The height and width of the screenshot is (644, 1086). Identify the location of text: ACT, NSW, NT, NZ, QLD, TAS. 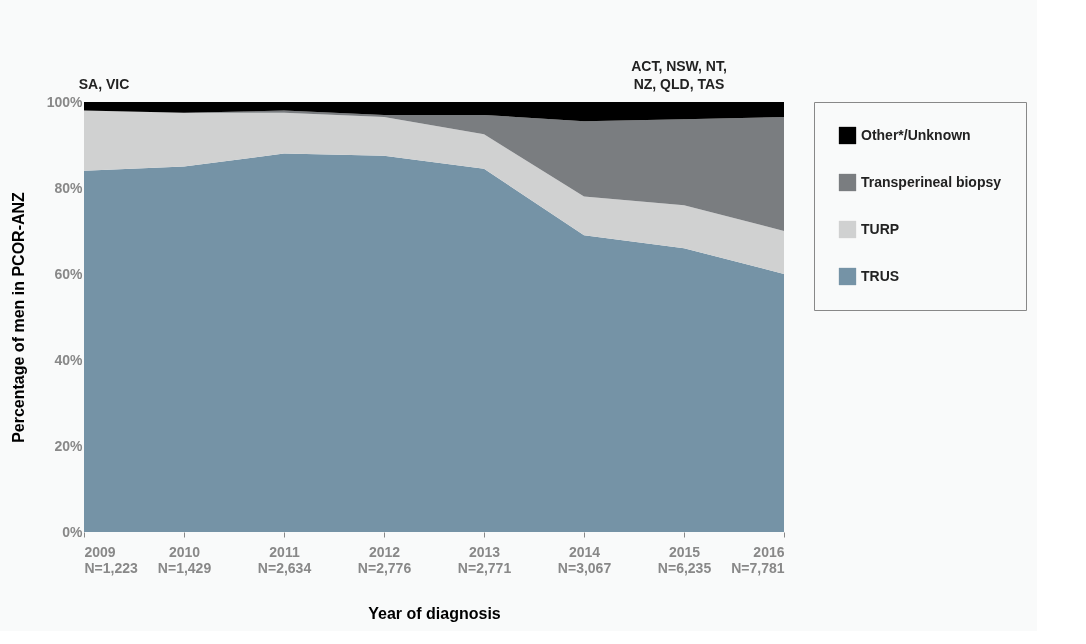
(679, 75).